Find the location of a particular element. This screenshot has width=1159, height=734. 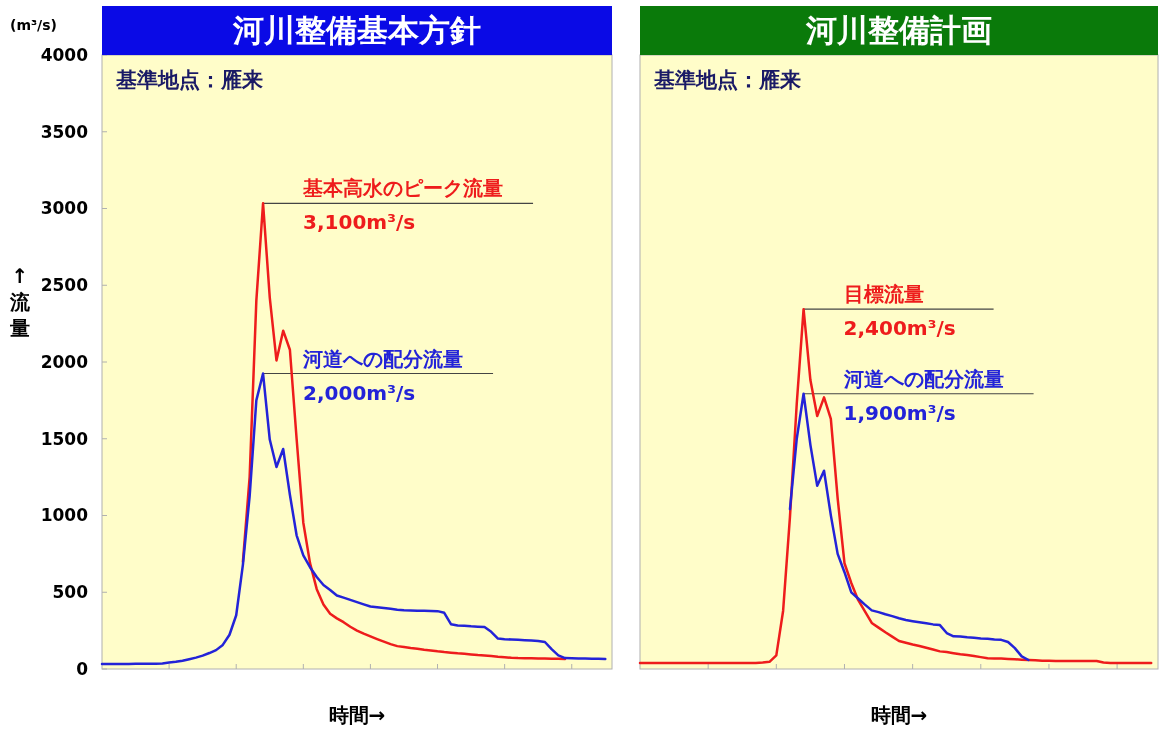

chart-title: 河川整備基本方針 is located at coordinates (356, 30).